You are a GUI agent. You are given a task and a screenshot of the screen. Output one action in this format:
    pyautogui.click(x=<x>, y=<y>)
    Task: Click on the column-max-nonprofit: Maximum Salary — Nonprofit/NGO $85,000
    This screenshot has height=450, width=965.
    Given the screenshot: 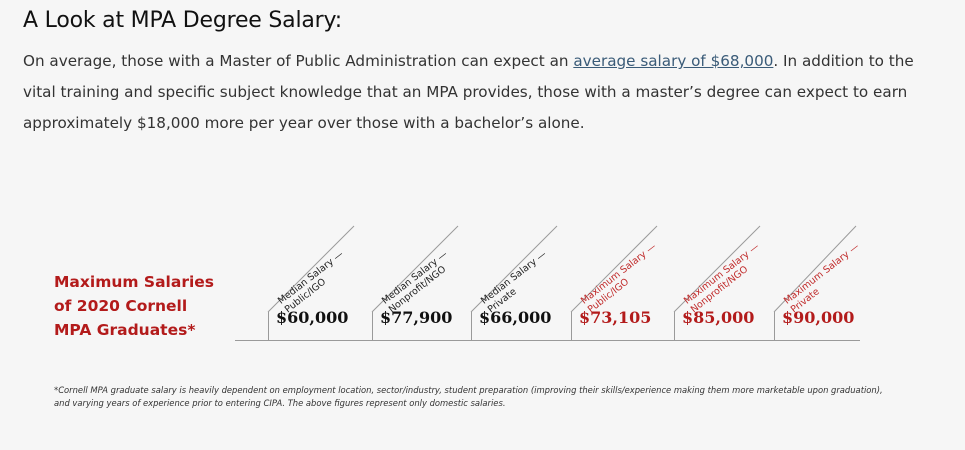 What is the action you would take?
    pyautogui.click(x=723, y=265)
    